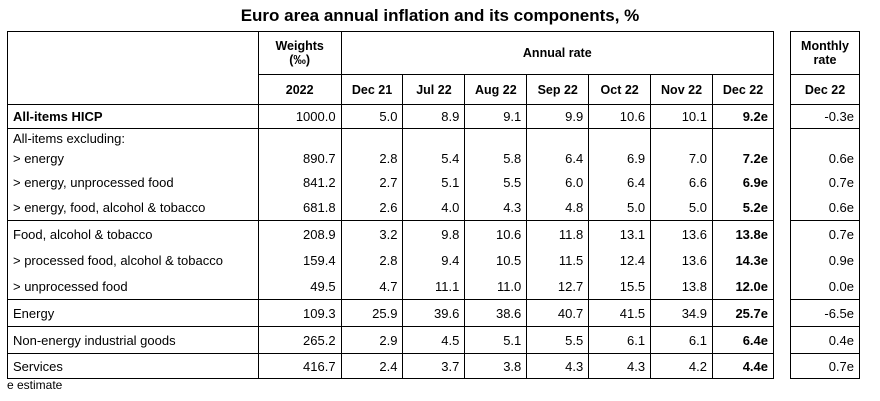 The image size is (880, 401). What do you see at coordinates (681, 366) in the screenshot?
I see `rate-cell: 4.2` at bounding box center [681, 366].